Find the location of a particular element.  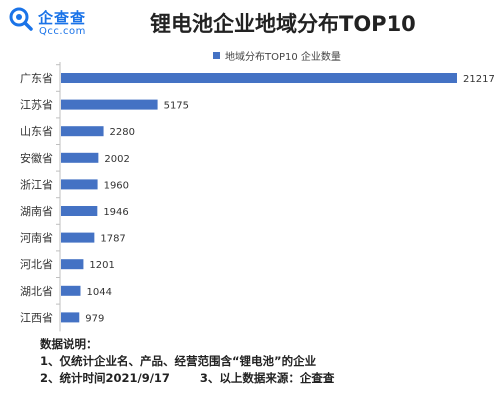

qcc-logo: 企查查 Qcc.com is located at coordinates (68, 23).